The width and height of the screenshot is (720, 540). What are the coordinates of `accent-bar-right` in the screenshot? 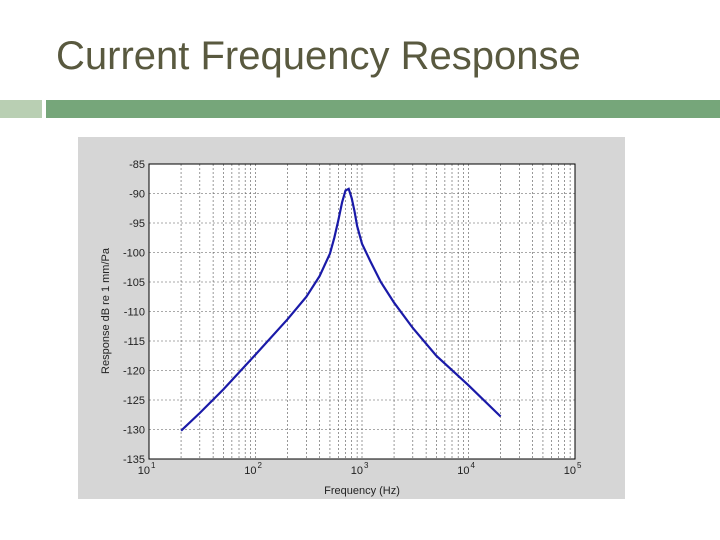 It's located at (383, 109).